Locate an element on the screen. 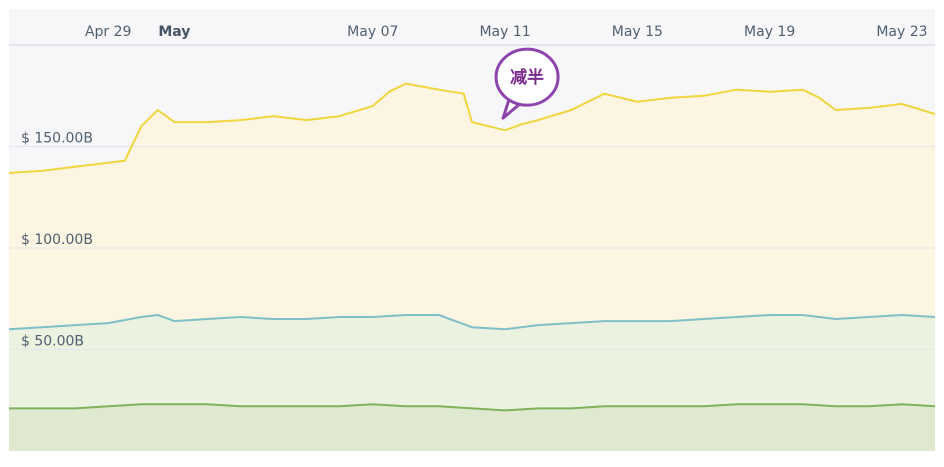 This screenshot has width=944, height=467. annotation-bubble: 减半 is located at coordinates (527, 83).